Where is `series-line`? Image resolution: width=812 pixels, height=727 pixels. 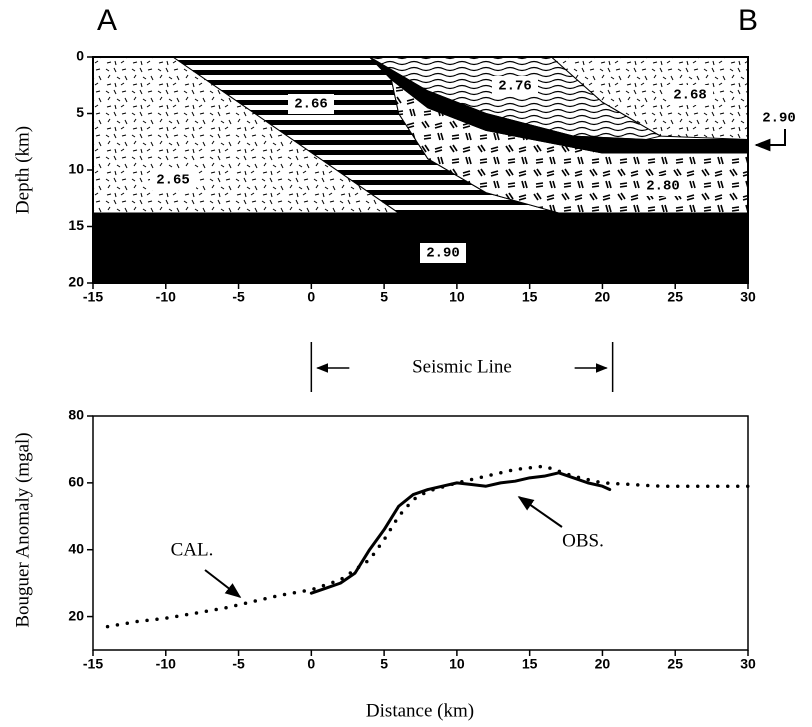
series-line is located at coordinates (460, 533).